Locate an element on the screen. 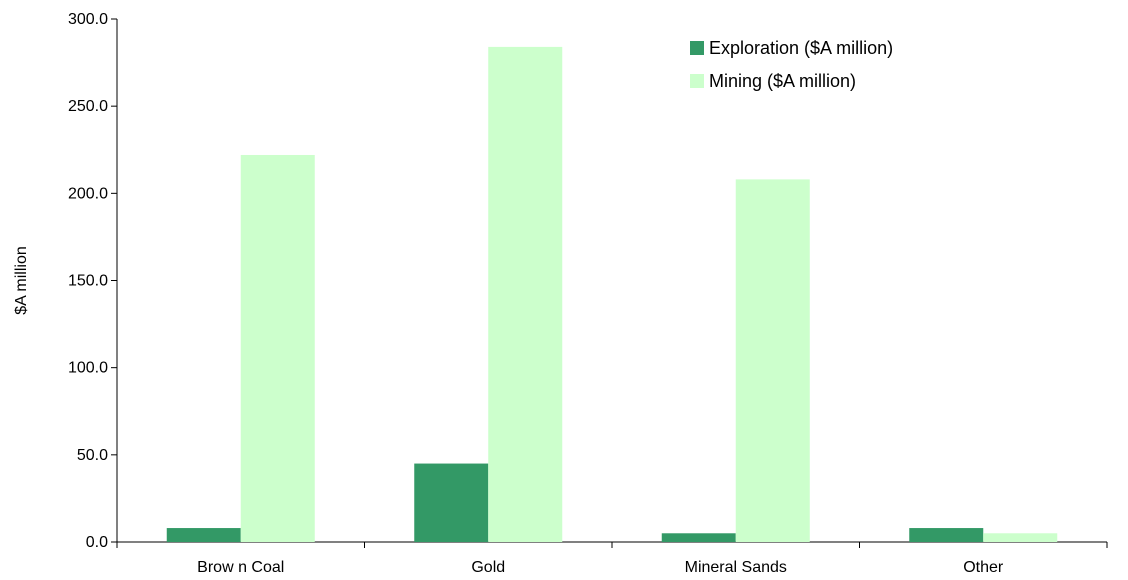  x-tick-label: Mineral Sands is located at coordinates (736, 567).